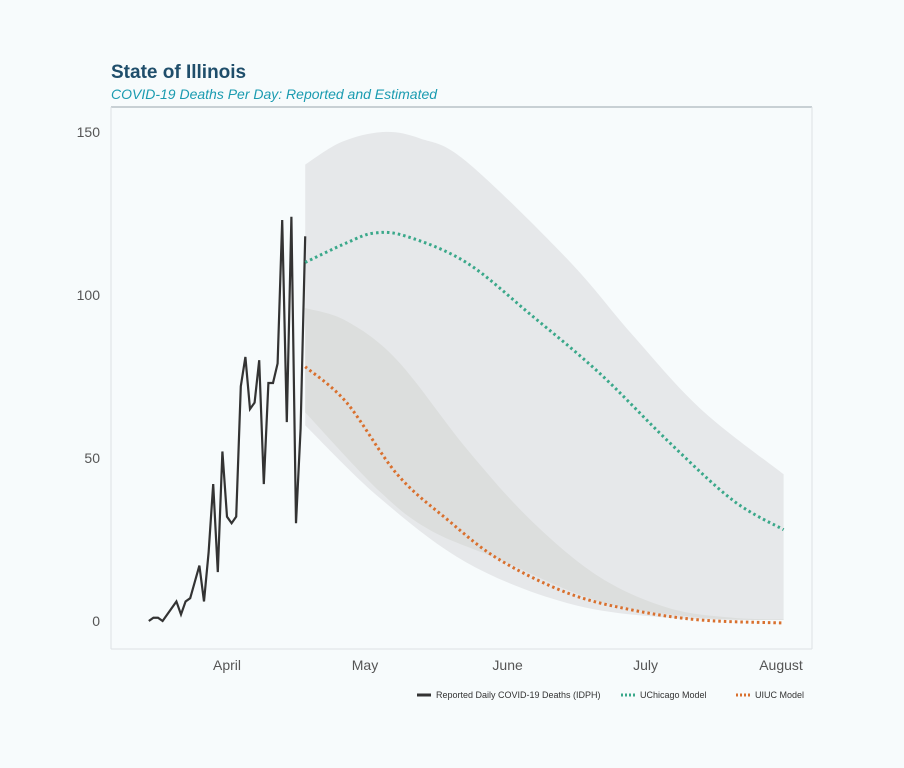 Image resolution: width=904 pixels, height=768 pixels. I want to click on y-tick-label: 150, so click(89, 132).